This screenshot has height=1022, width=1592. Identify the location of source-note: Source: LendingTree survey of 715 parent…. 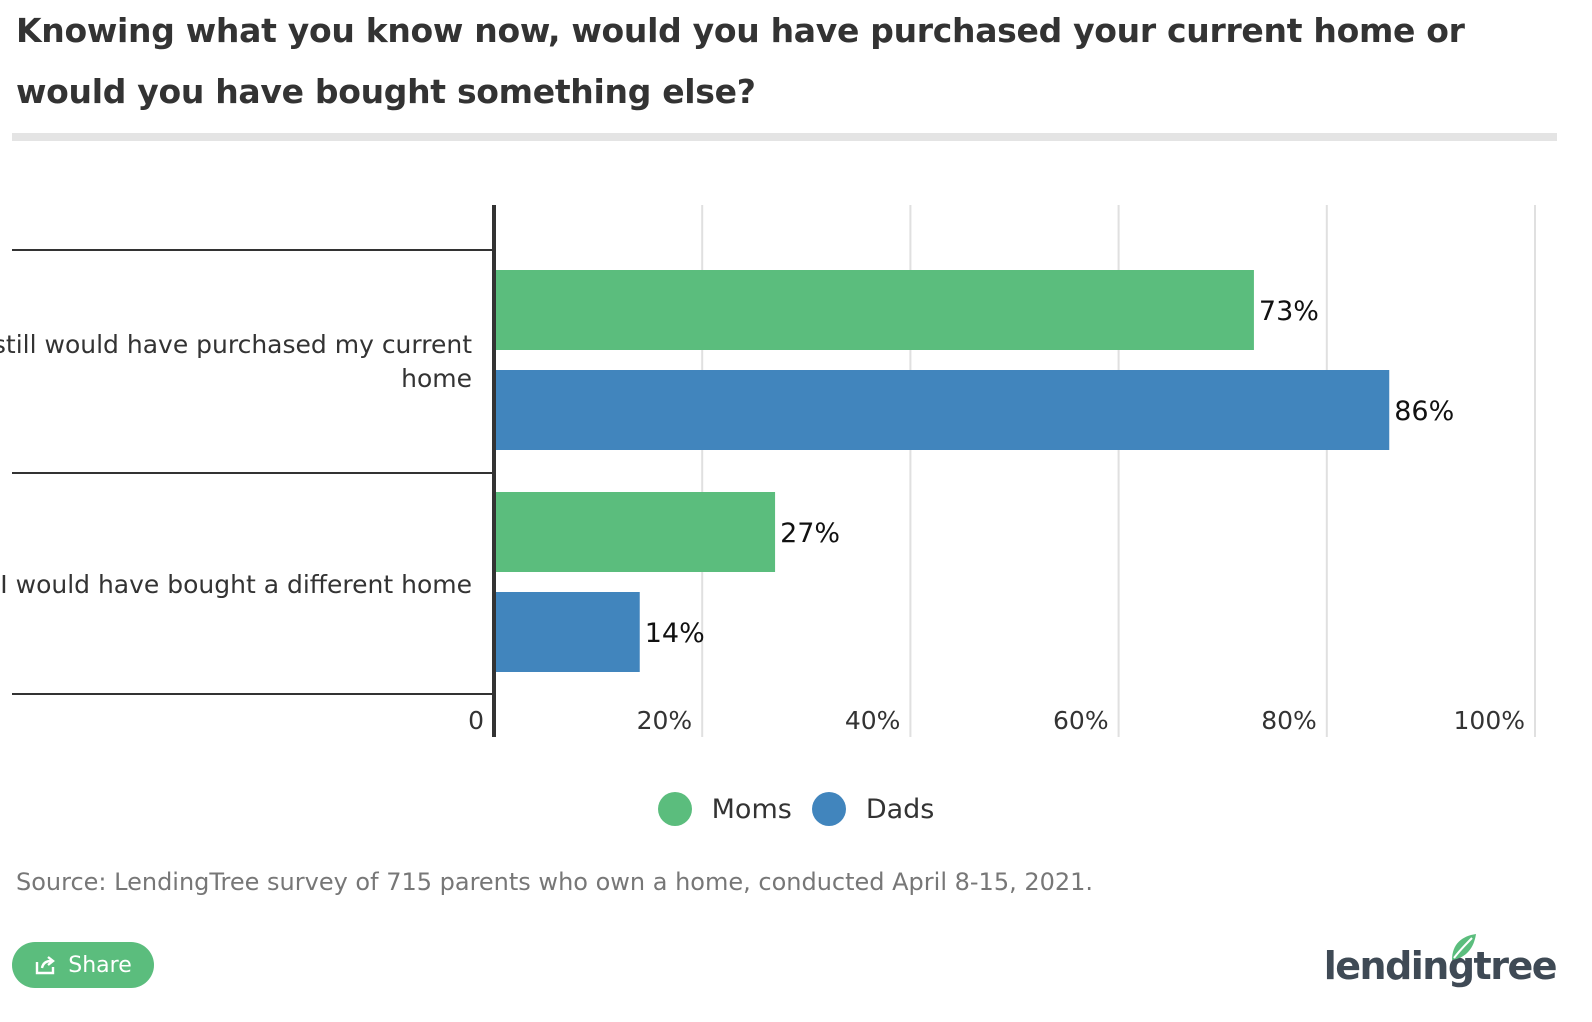
(555, 882).